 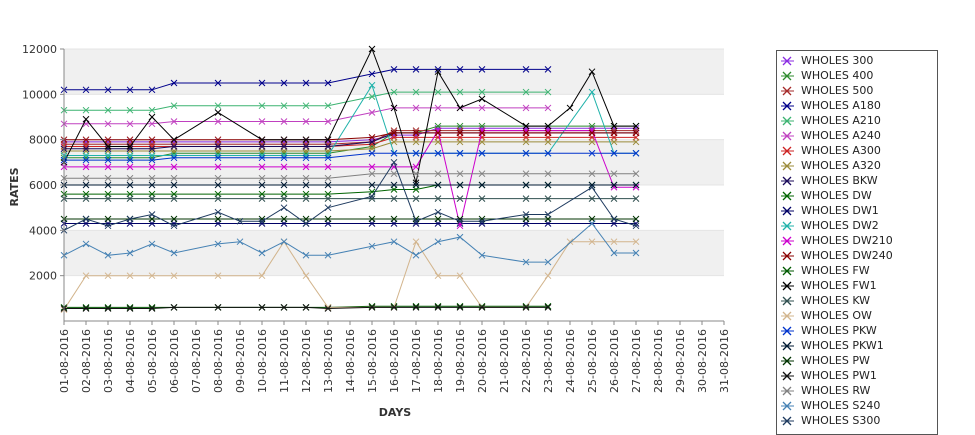 What do you see at coordinates (64, 361) in the screenshot?
I see `x-tick-label: 01-08-2016` at bounding box center [64, 361].